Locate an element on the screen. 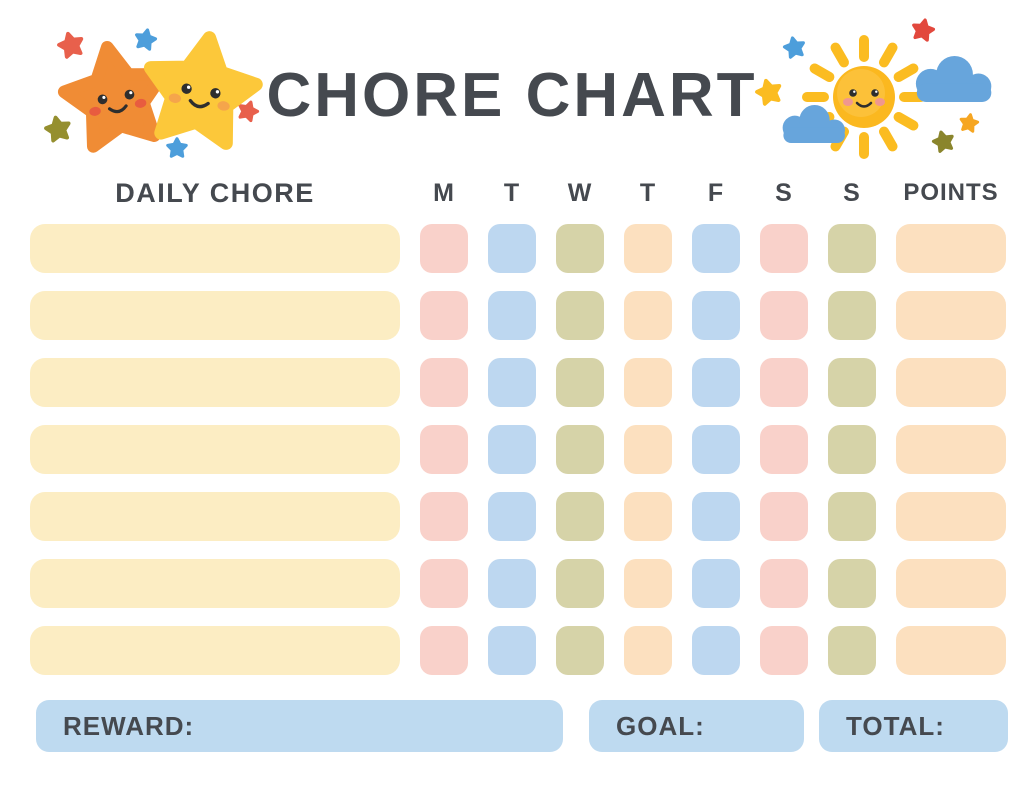  points-header: POINTS is located at coordinates (951, 192).